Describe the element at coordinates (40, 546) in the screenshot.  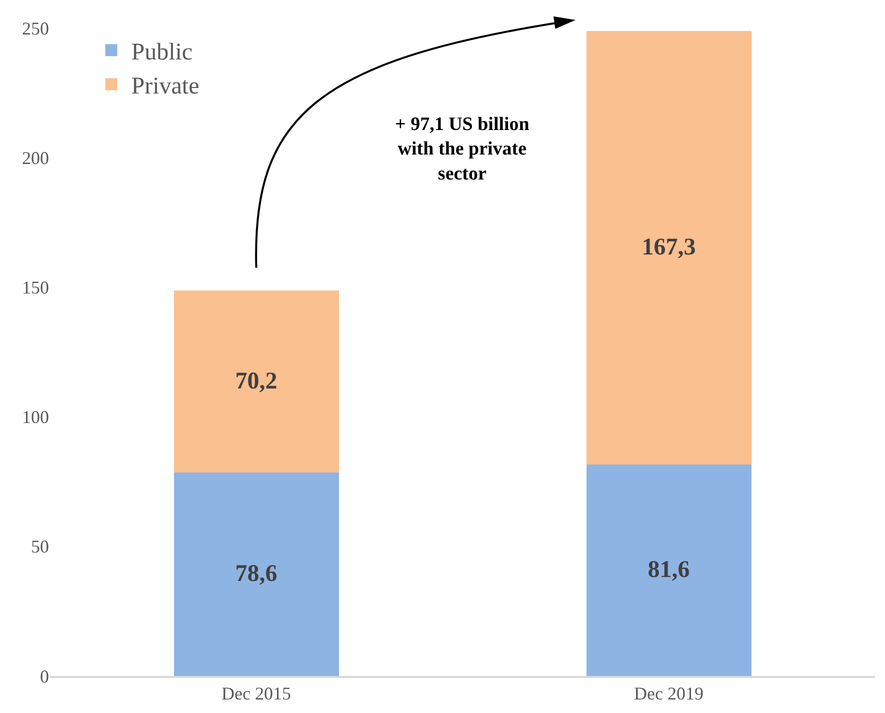
I see `y-tick-label: 50` at that location.